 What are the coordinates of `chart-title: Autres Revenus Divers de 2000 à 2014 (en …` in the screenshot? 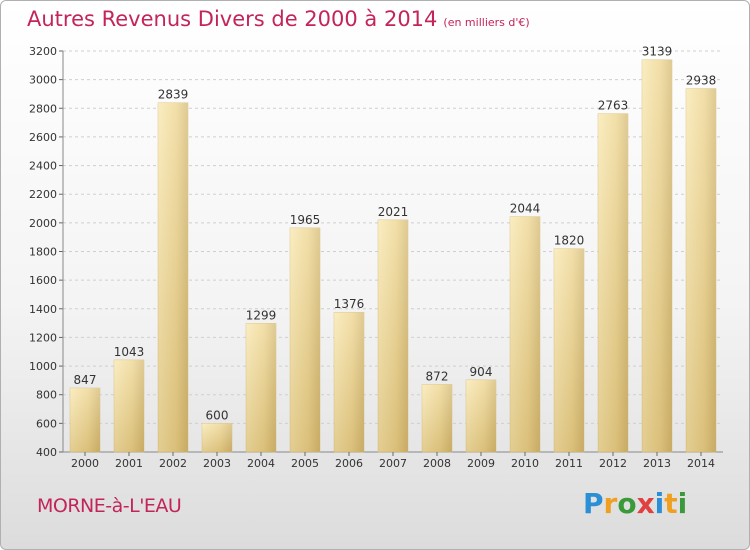 It's located at (278, 19).